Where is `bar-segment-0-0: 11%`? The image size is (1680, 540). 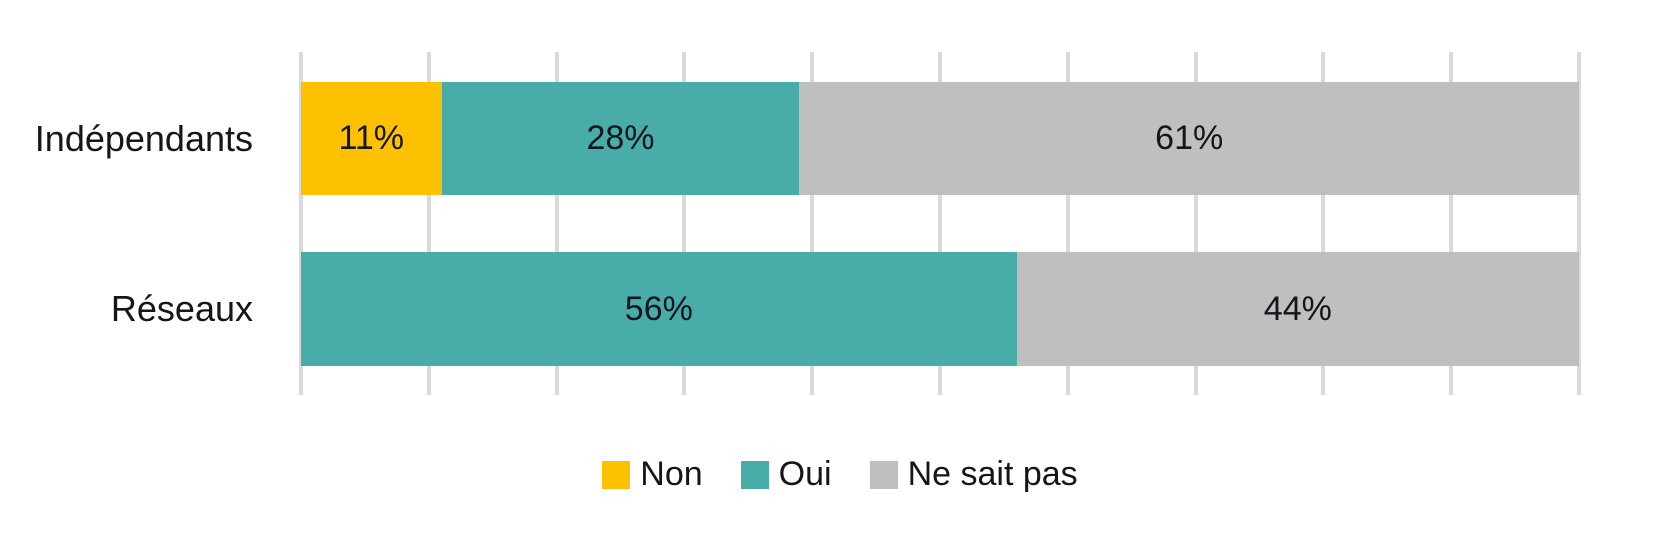
bar-segment-0-0: 11% is located at coordinates (371, 138).